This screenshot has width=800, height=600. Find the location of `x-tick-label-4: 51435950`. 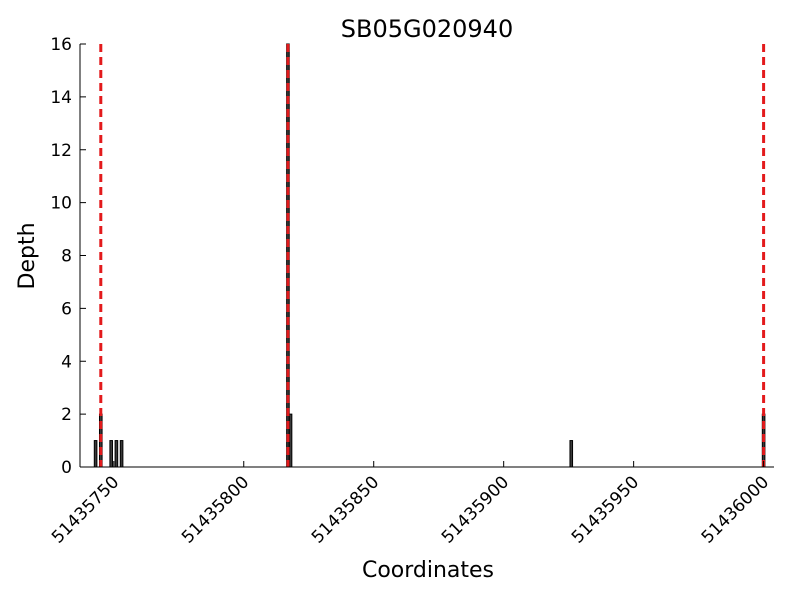

x-tick-label-4: 51435950 is located at coordinates (605, 509).